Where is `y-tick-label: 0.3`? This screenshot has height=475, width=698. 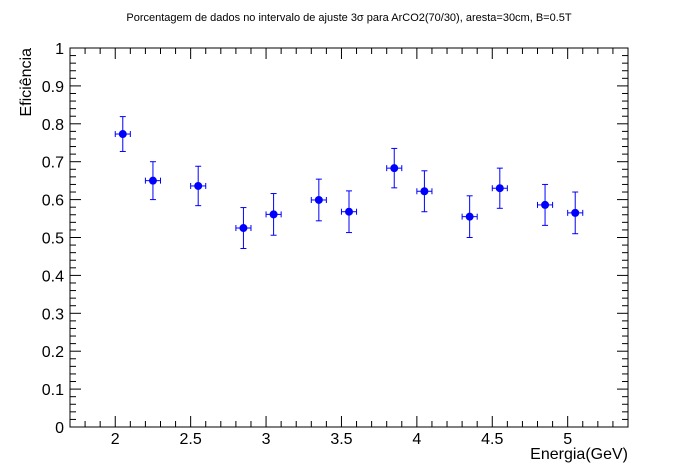 y-tick-label: 0.3 is located at coordinates (53, 314).